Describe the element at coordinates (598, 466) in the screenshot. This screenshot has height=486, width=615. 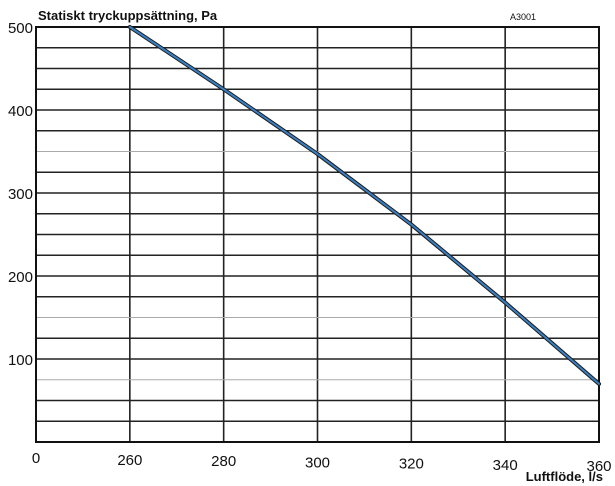
I see `x-tick-label: 360` at that location.